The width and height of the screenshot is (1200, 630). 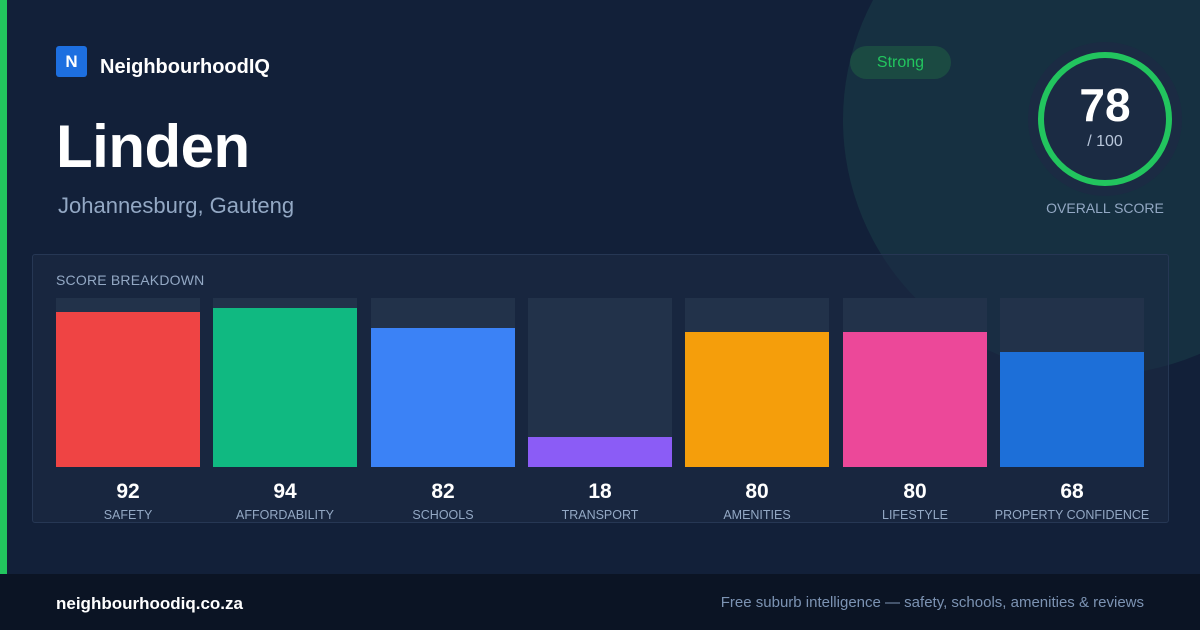 I want to click on overall-score-value: 78, so click(x=1105, y=105).